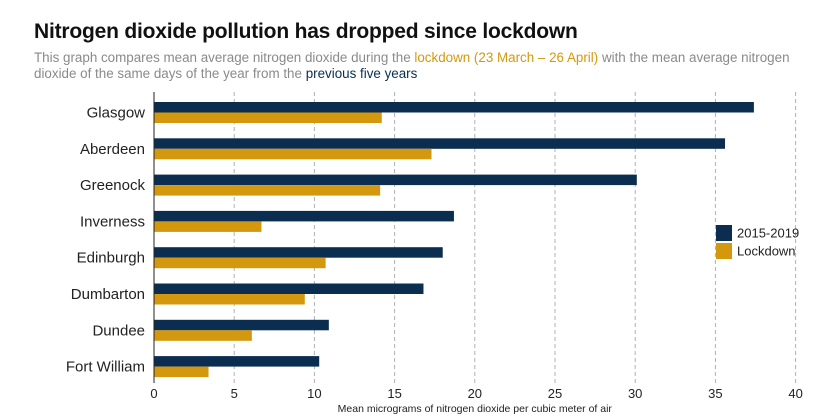 This screenshot has height=420, width=840. What do you see at coordinates (116, 113) in the screenshot?
I see `category-label: Glasgow` at bounding box center [116, 113].